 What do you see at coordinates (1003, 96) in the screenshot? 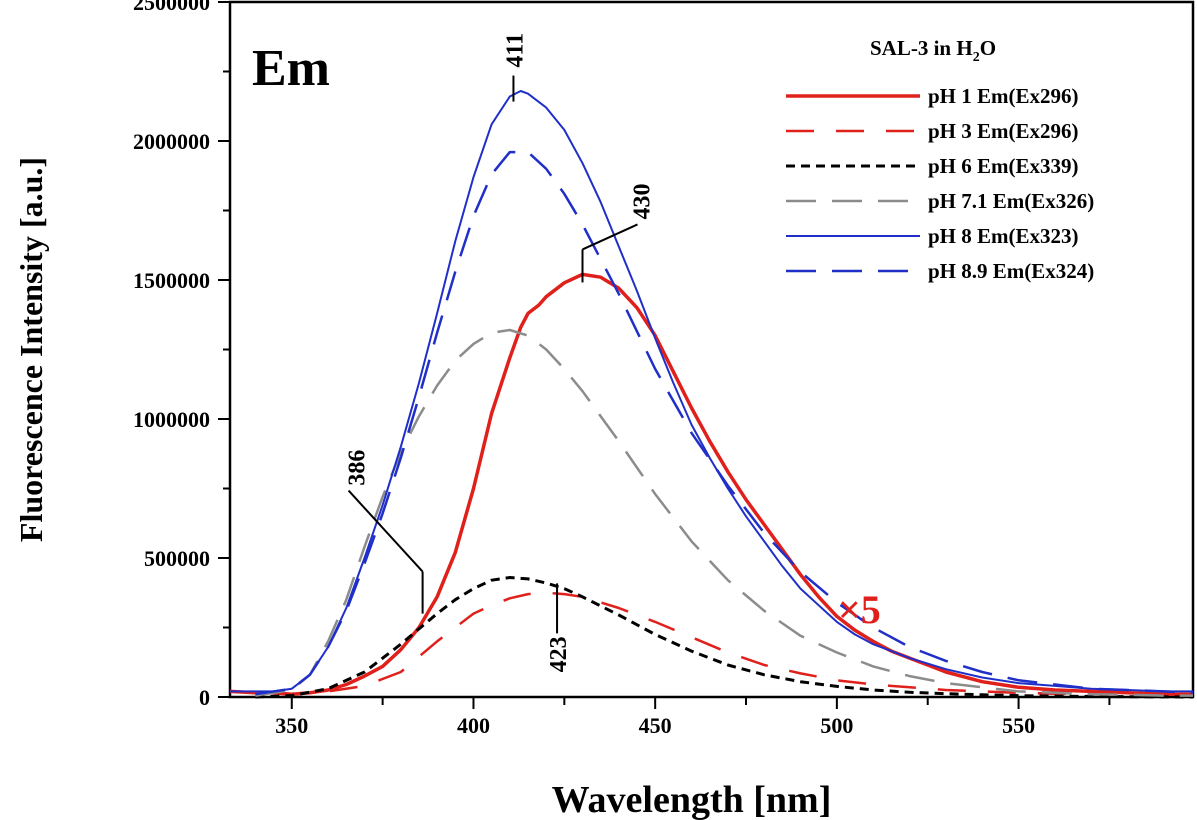
I see `legend-entry-1: pH 1 Em(Ex296)` at bounding box center [1003, 96].